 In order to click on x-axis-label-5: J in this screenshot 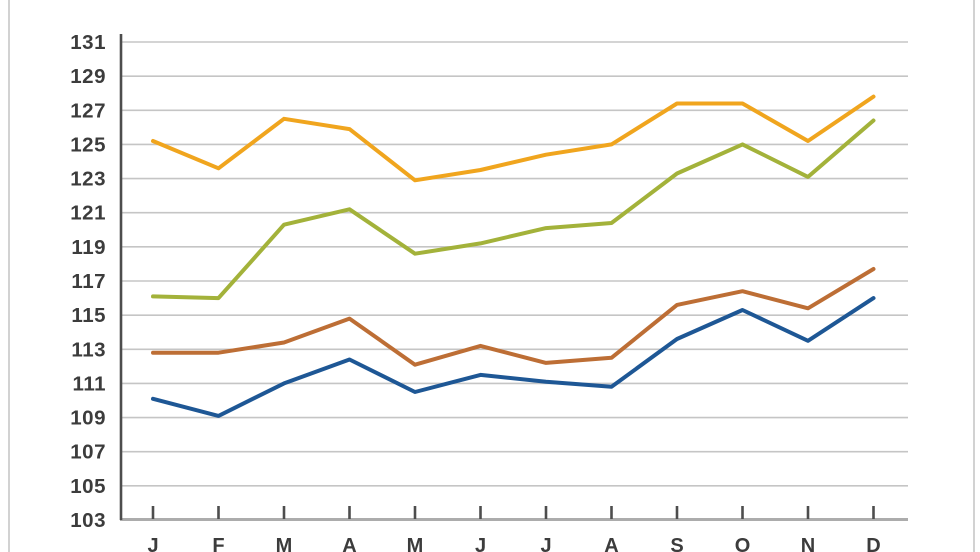, I will do `click(480, 543)`.